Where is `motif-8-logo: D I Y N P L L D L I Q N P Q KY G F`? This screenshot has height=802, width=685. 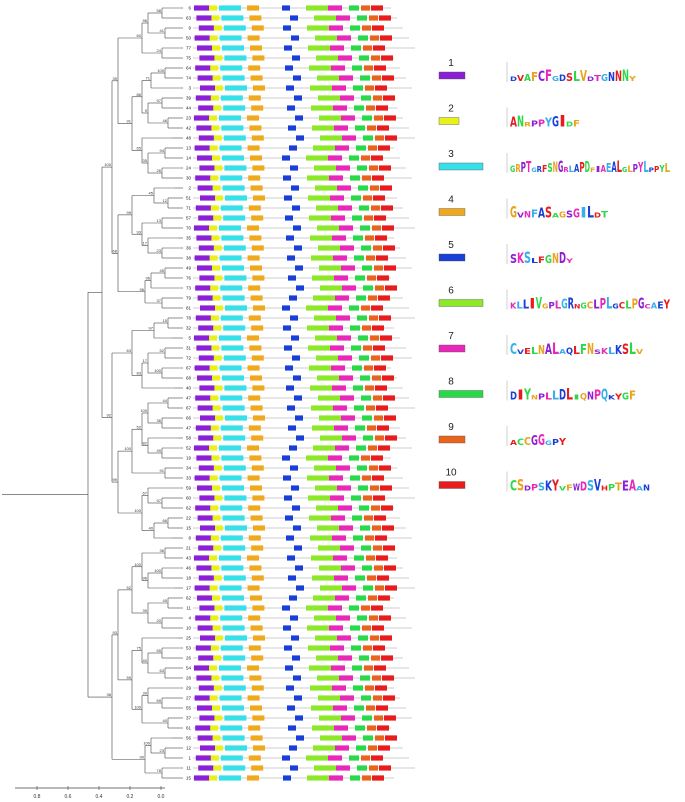 motif-8-logo: D I Y N P L L D L I Q N P Q KY G F is located at coordinates (571, 392).